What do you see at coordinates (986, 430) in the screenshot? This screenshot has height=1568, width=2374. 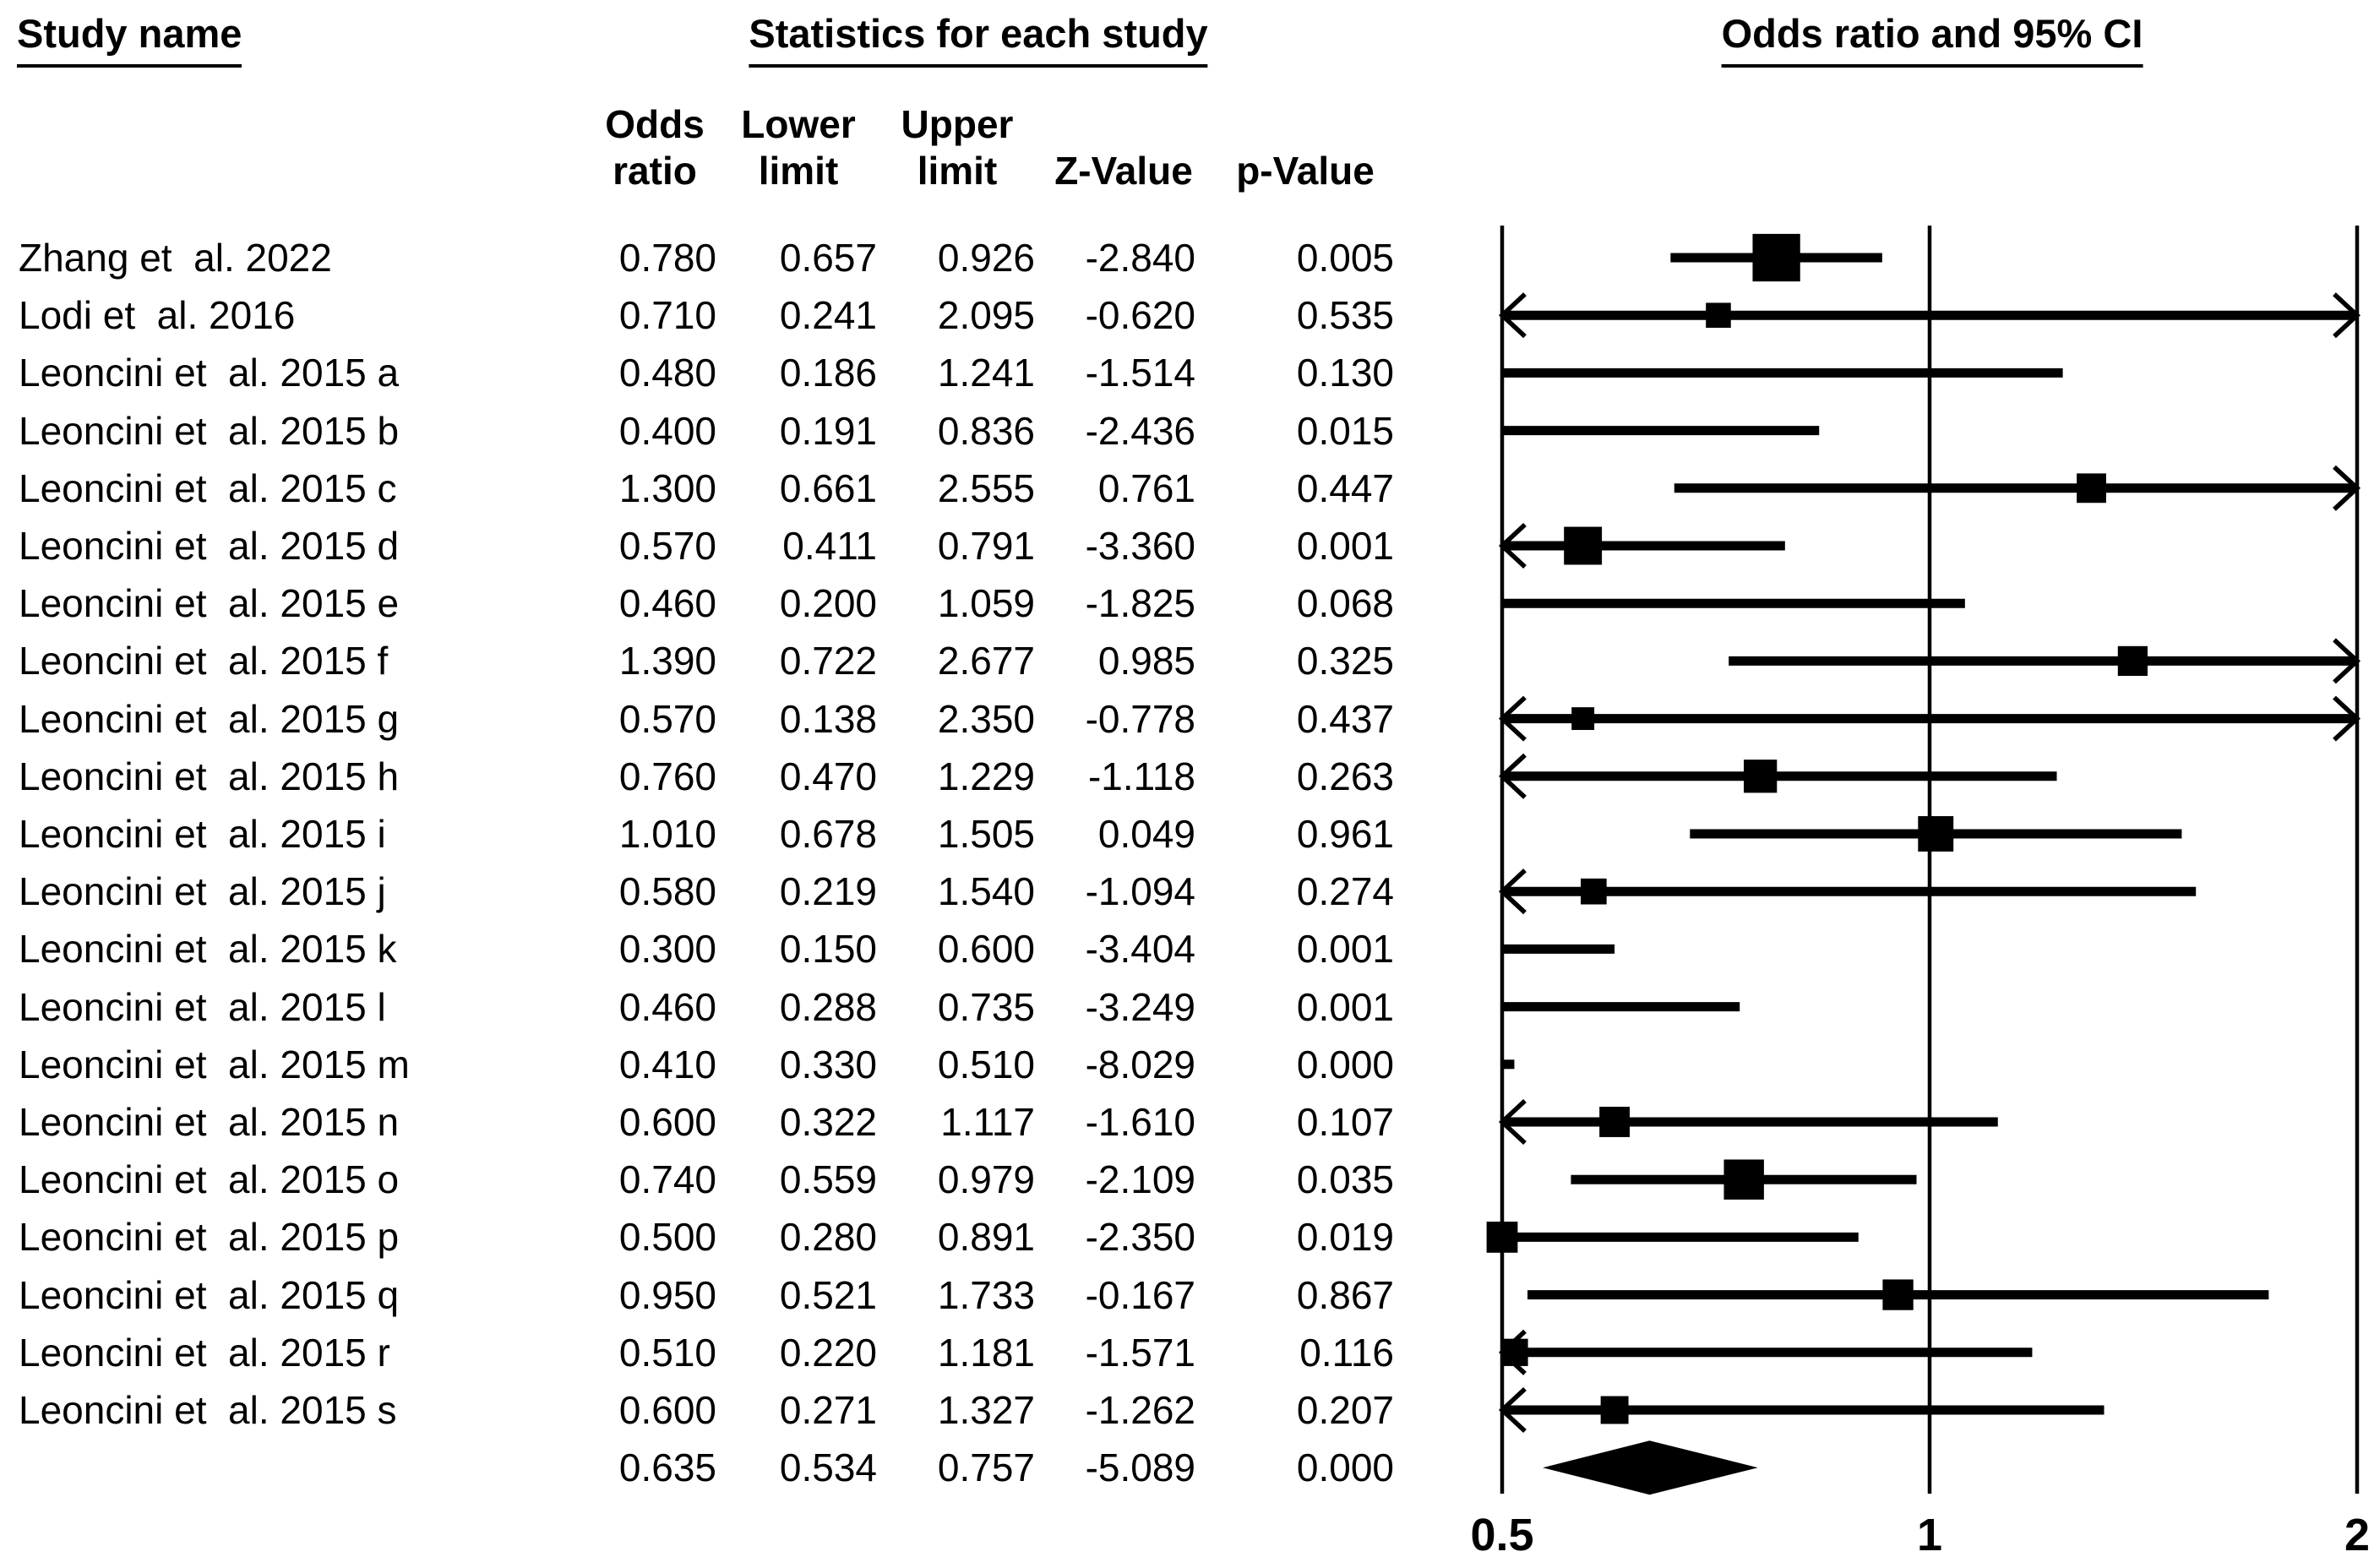 I see `upper-limit-value: 0.836` at bounding box center [986, 430].